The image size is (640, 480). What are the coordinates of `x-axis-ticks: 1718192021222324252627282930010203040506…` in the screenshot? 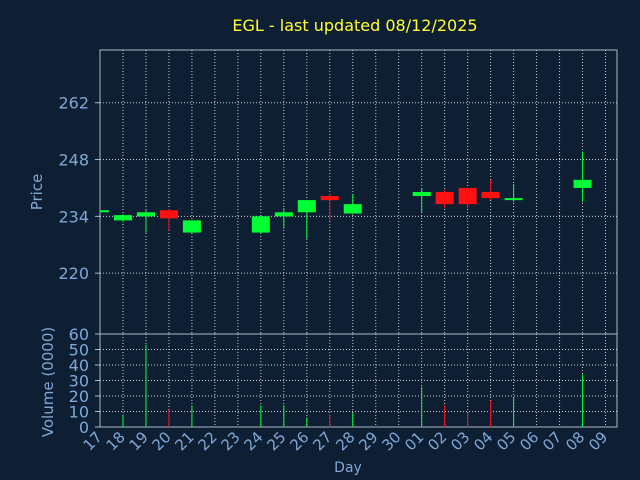 It's located at (346, 441).